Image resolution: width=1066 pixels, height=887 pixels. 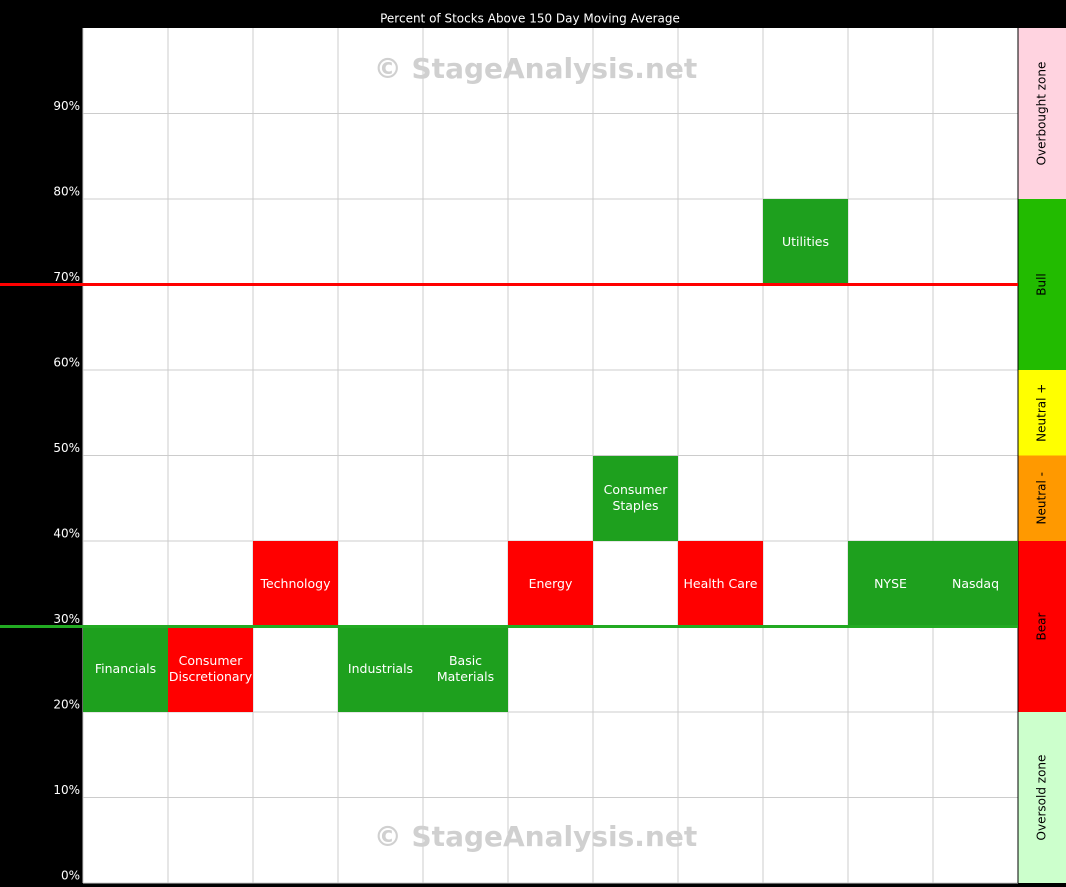 I want to click on category-label: Basic Materials, so click(x=465, y=669).